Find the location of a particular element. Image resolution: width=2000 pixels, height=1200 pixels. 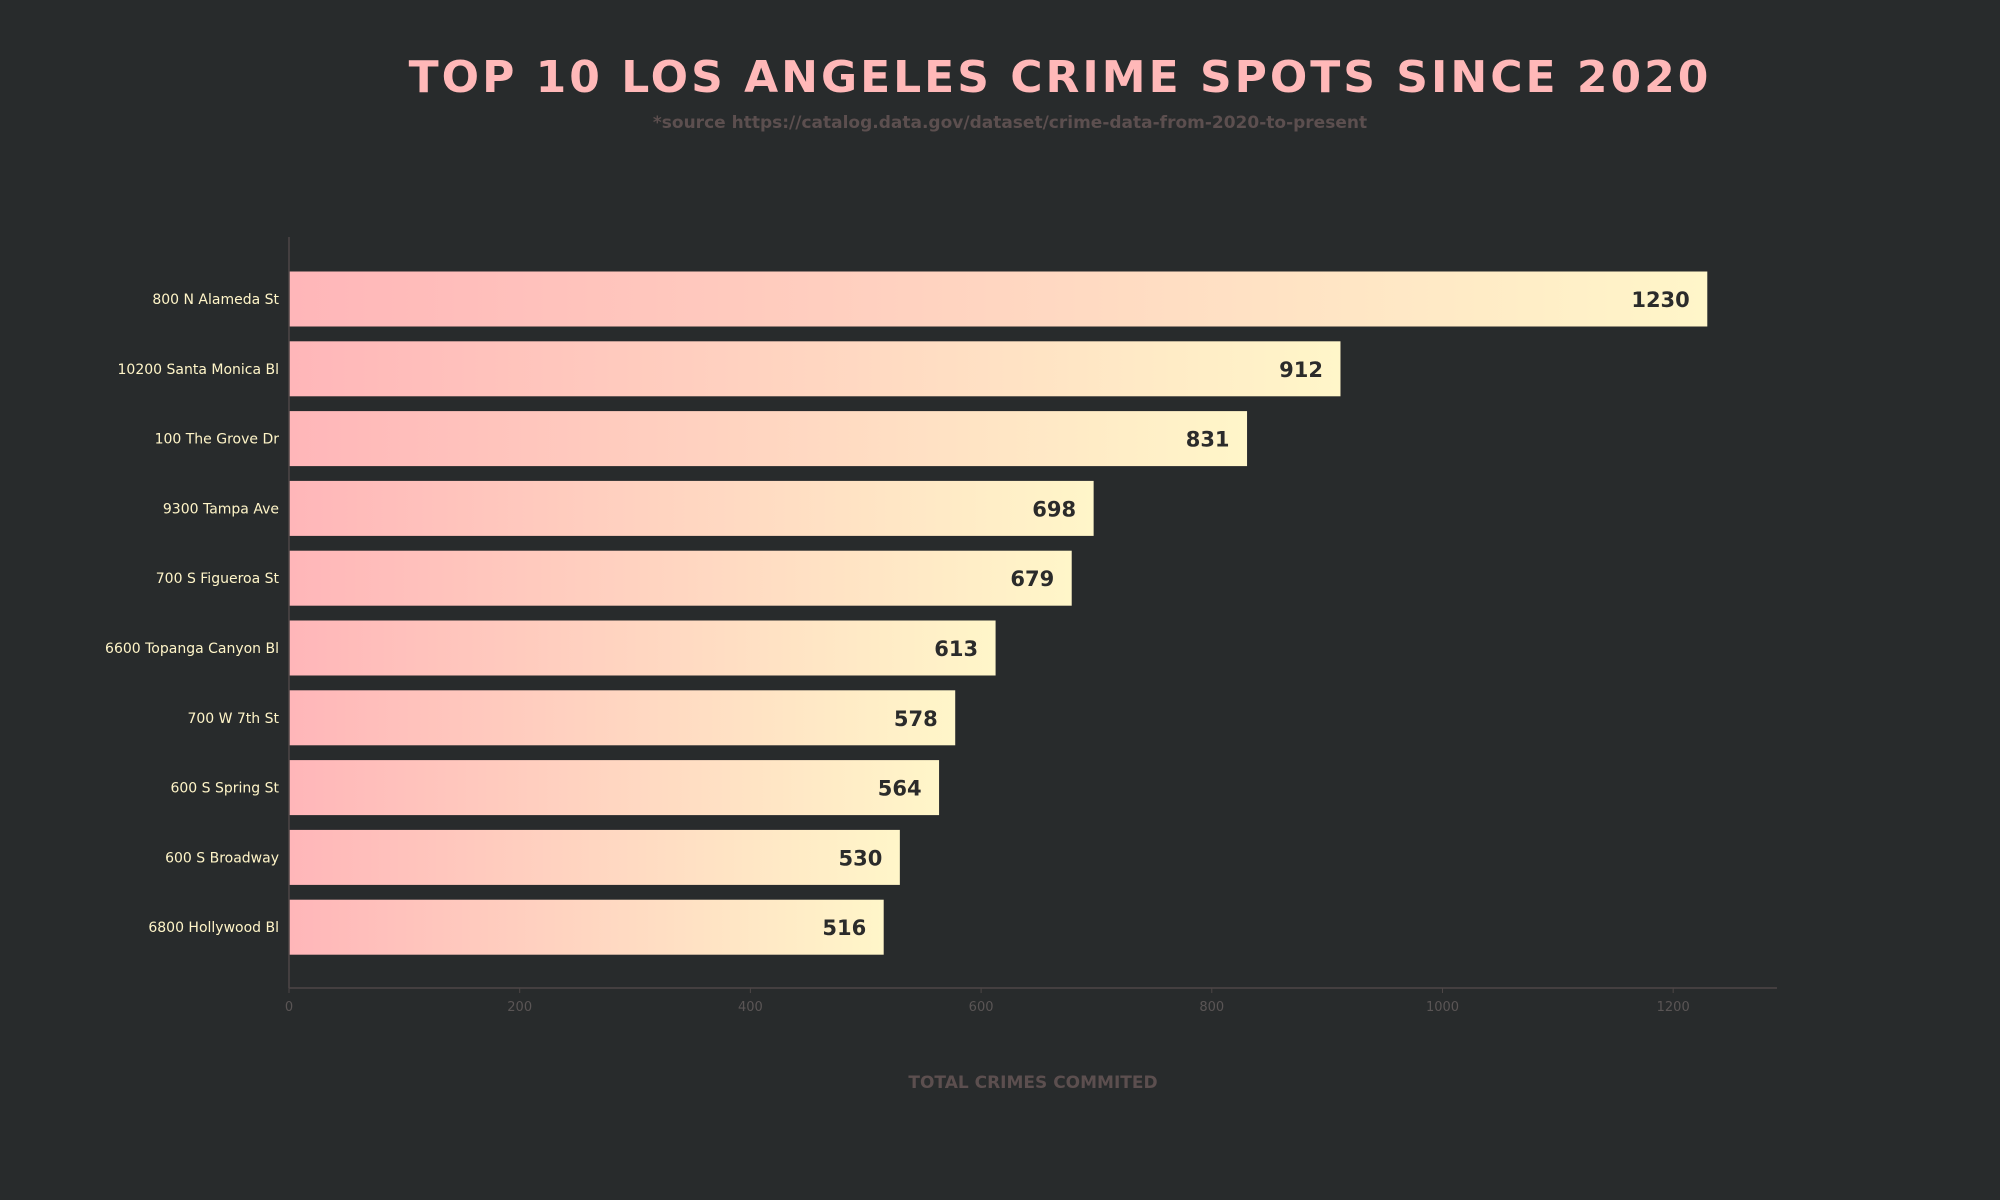

category-label: 10200 Santa Monica Bl is located at coordinates (198, 370).